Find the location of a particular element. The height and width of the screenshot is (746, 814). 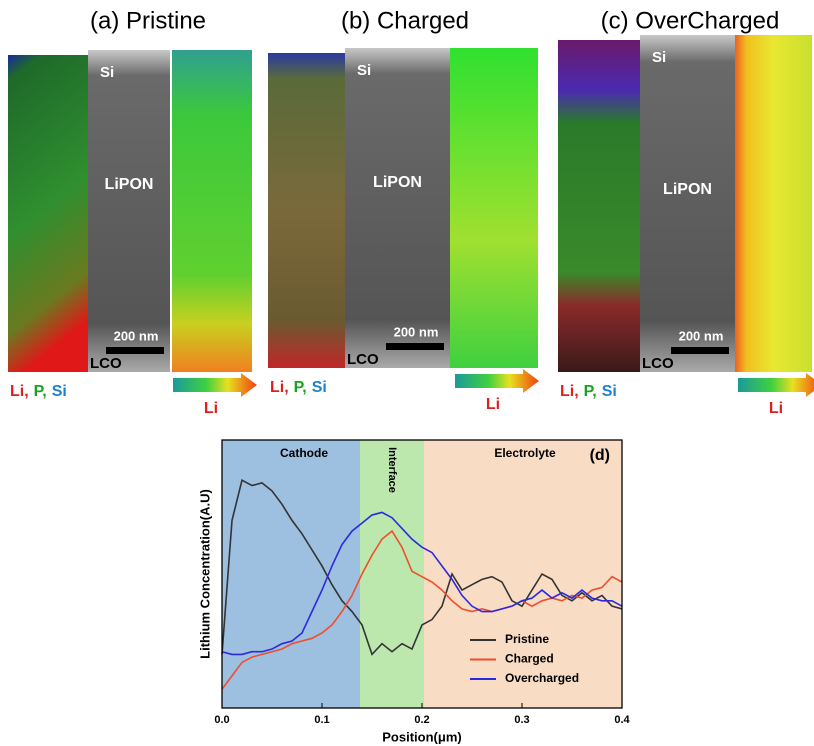

y-axis-label: Lithium Concentration(A.U) is located at coordinates (204, 574).